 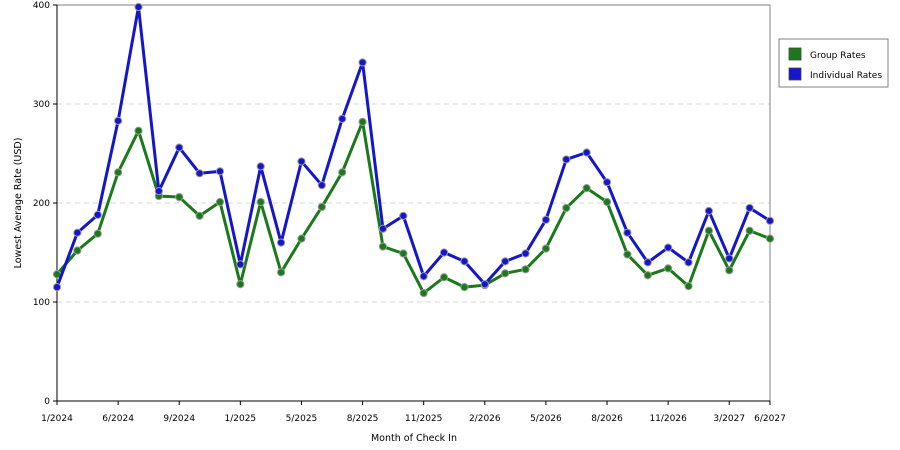 I want to click on legend-label: Group Rates, so click(x=838, y=56).